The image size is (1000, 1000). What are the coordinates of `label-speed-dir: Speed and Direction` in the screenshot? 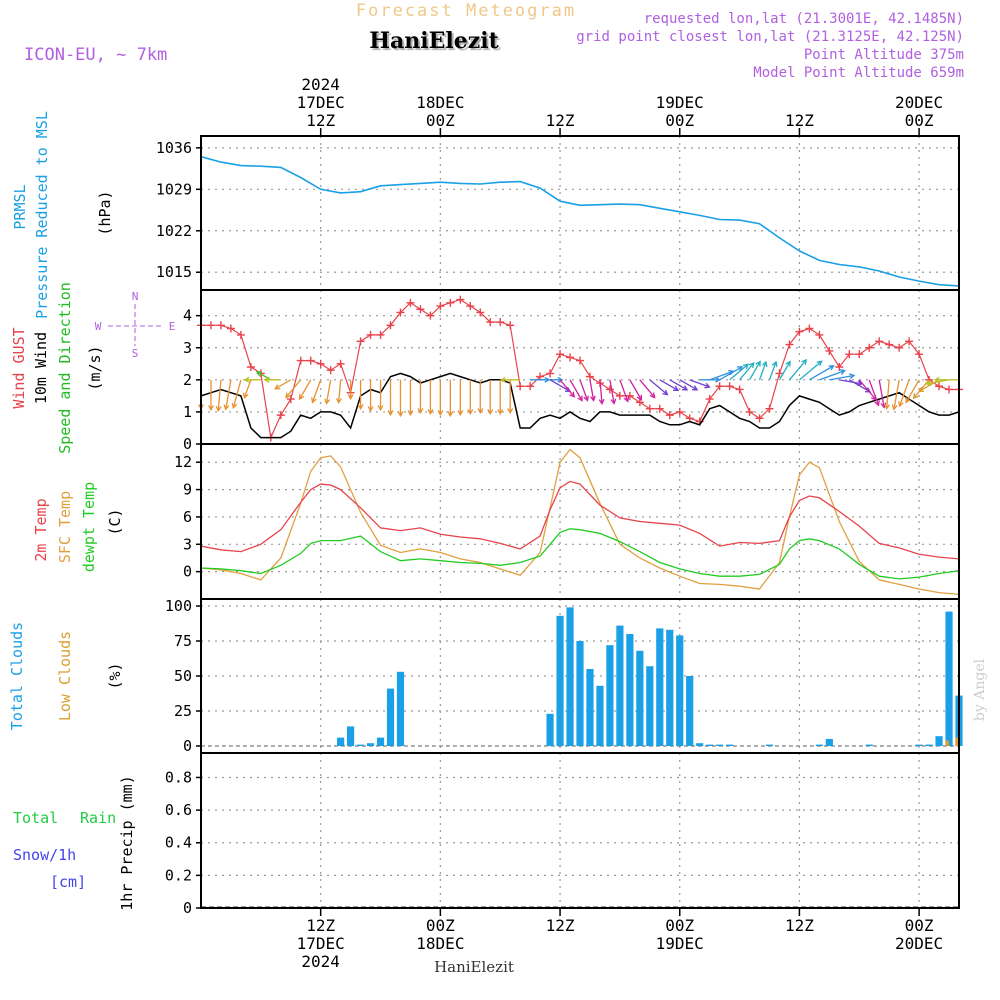 It's located at (65, 368).